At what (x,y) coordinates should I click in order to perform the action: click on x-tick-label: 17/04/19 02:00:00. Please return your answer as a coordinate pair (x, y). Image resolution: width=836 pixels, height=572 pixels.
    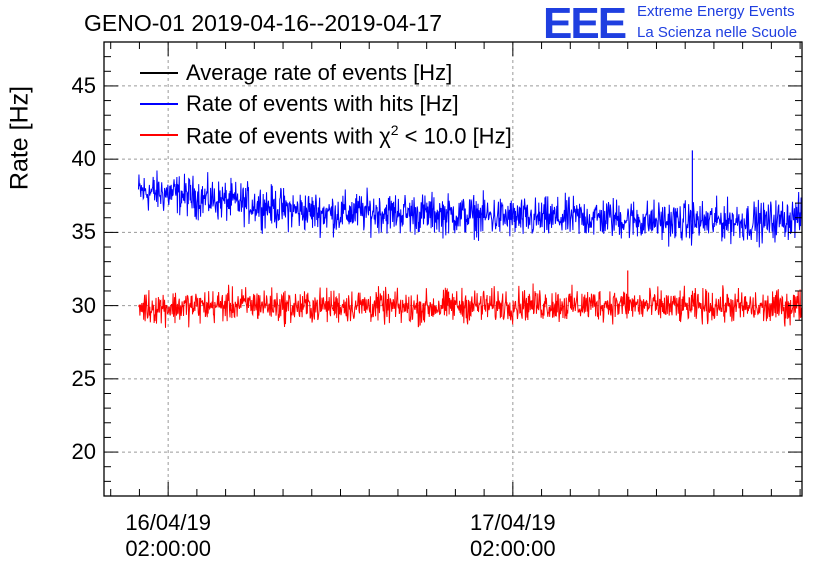
    Looking at the image, I should click on (513, 536).